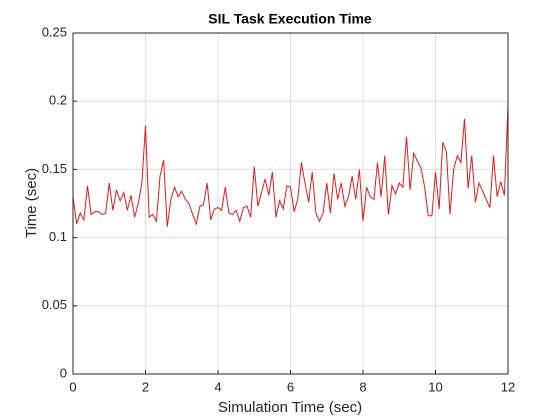 The width and height of the screenshot is (560, 420). What do you see at coordinates (58, 236) in the screenshot?
I see `y-tick-label: 0.1` at bounding box center [58, 236].